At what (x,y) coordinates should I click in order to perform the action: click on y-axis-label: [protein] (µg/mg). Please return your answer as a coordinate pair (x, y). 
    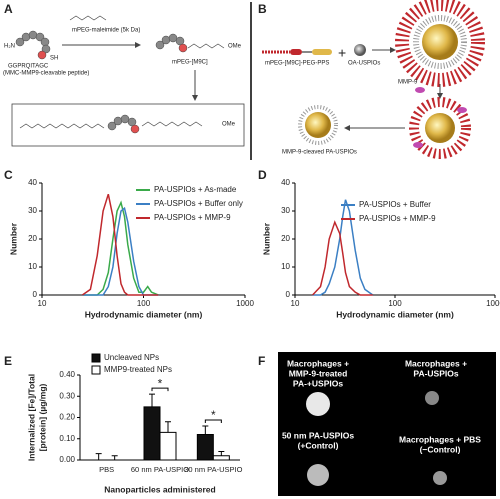
    Looking at the image, I should click on (42, 417).